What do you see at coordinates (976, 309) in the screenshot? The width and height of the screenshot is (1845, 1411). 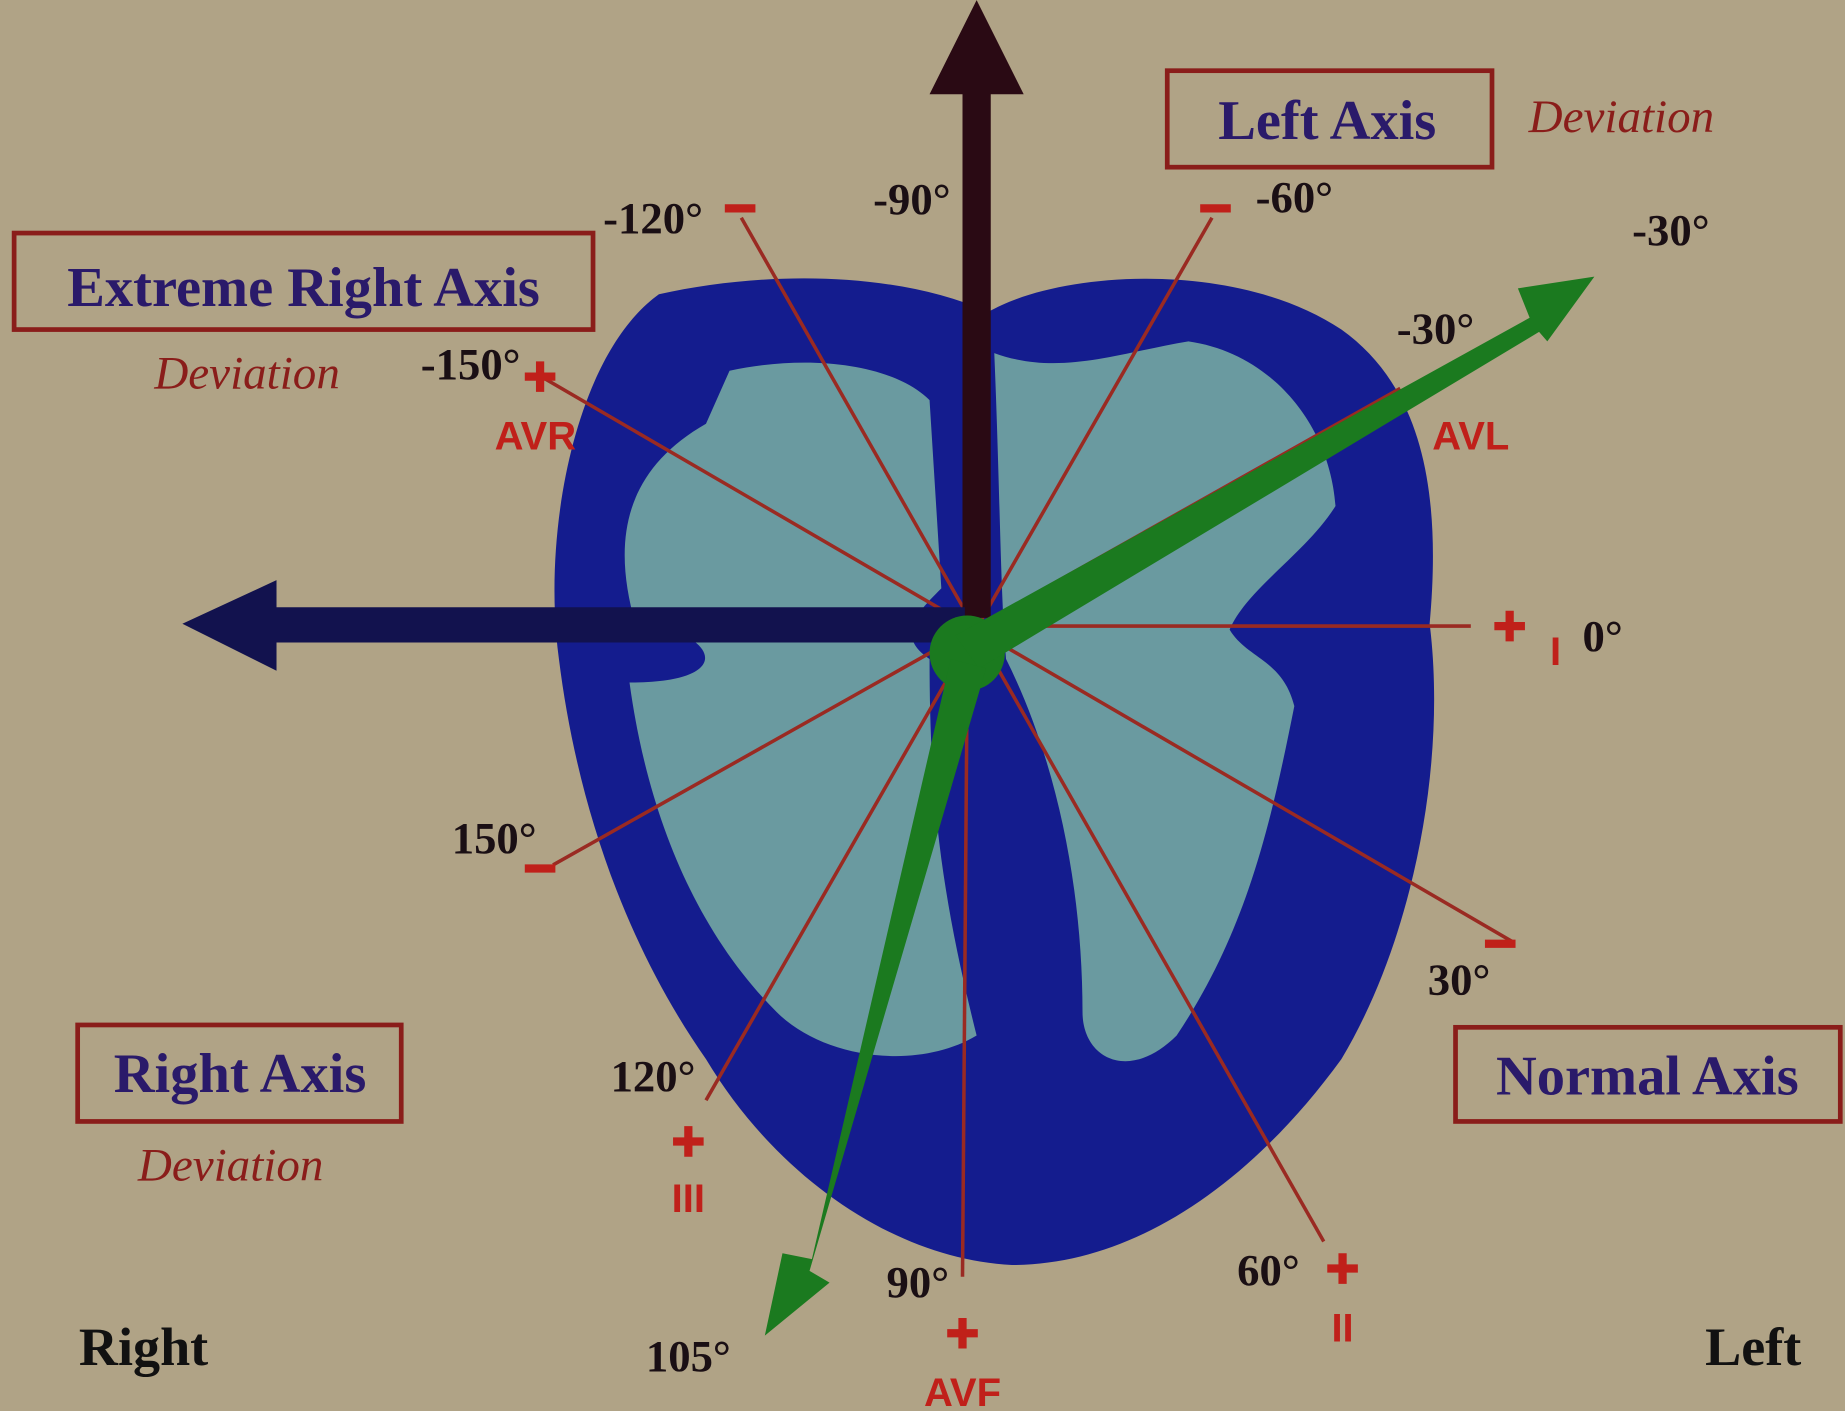 I see `arrow-up` at bounding box center [976, 309].